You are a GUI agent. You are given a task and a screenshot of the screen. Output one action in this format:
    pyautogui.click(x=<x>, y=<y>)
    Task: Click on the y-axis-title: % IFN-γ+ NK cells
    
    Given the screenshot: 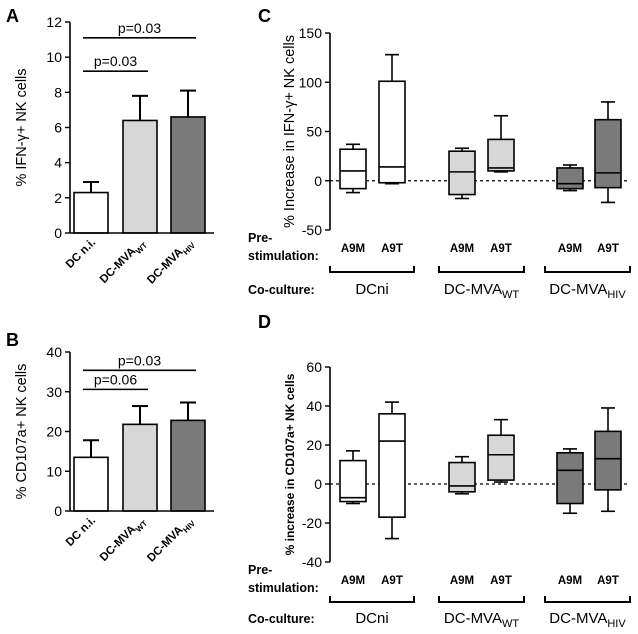 What is the action you would take?
    pyautogui.click(x=22, y=127)
    